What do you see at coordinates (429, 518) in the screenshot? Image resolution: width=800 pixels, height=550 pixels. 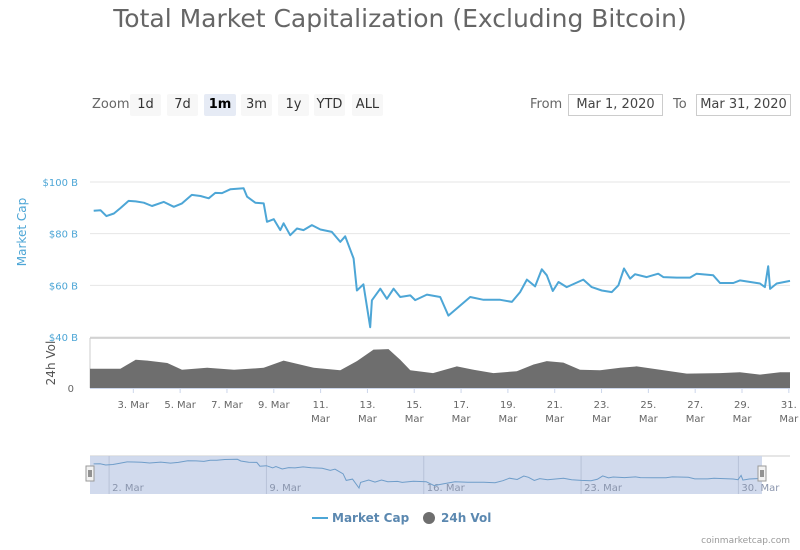 I see `legend-circle-icon` at bounding box center [429, 518].